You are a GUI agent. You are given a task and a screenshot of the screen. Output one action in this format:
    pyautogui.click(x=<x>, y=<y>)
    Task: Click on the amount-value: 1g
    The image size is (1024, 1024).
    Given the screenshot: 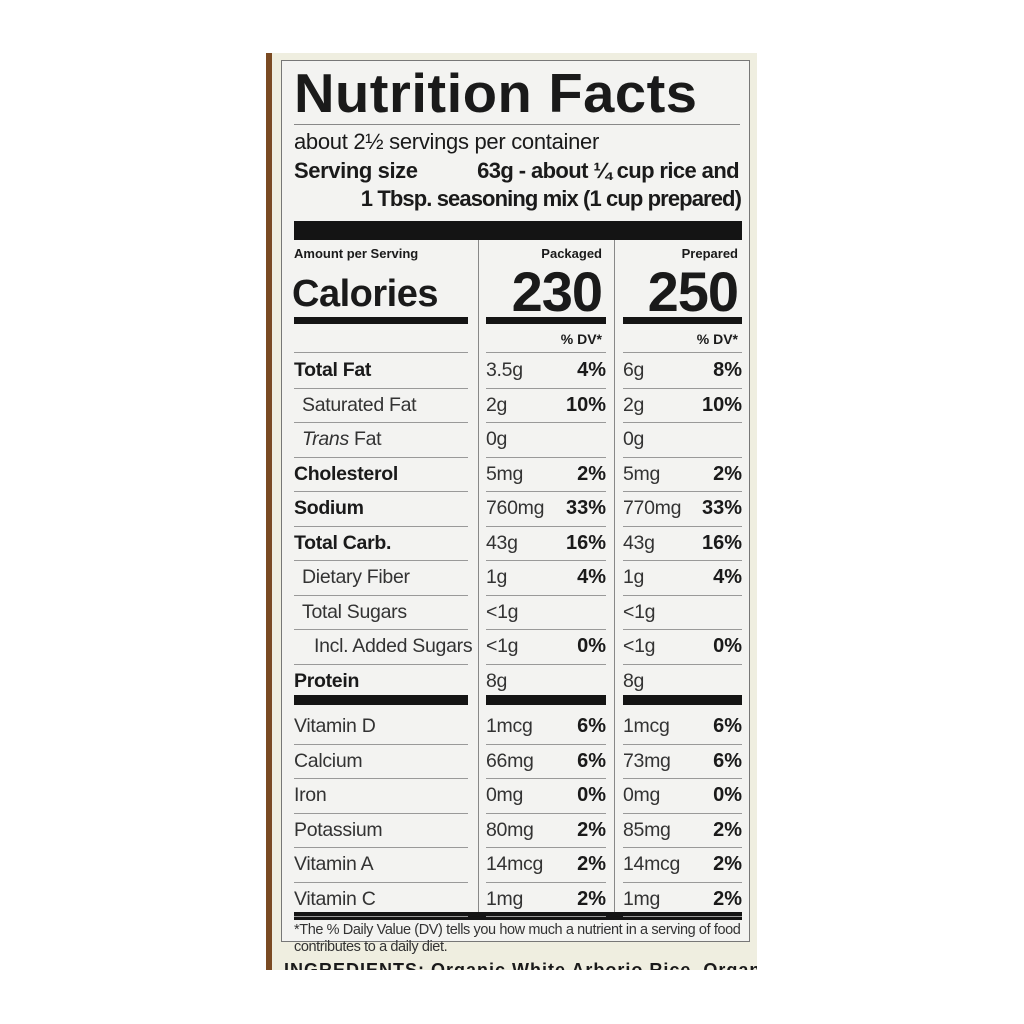 What is the action you would take?
    pyautogui.click(x=497, y=577)
    